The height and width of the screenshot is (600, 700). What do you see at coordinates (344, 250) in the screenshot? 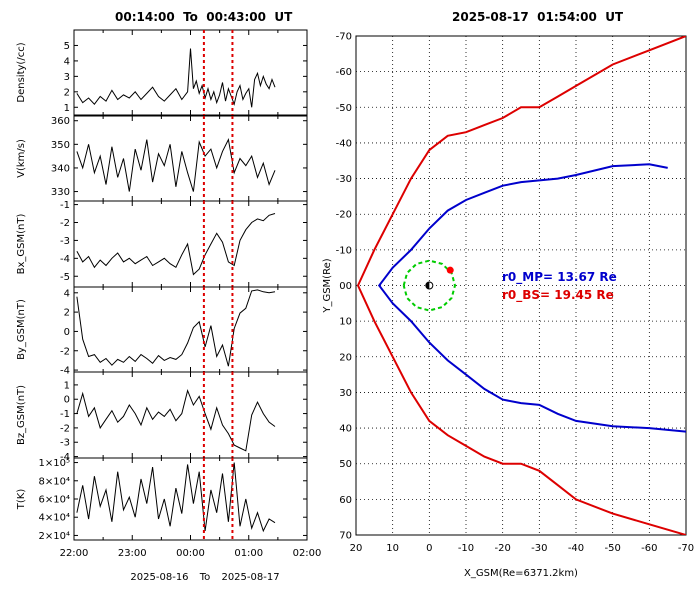
I see `y-tick-label: -10` at bounding box center [344, 250].